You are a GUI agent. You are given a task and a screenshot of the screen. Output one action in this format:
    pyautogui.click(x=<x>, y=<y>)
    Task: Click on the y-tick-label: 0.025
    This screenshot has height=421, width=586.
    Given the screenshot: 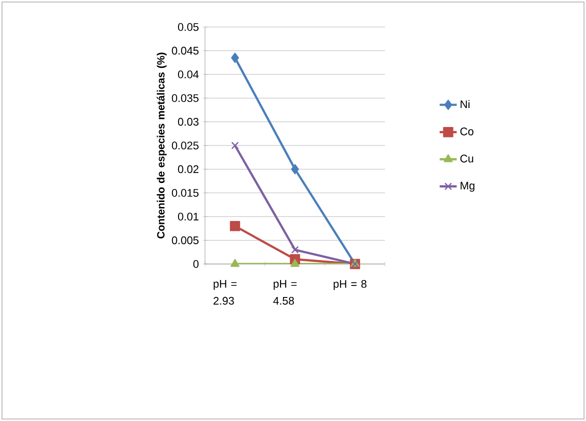 What is the action you would take?
    pyautogui.click(x=185, y=146)
    